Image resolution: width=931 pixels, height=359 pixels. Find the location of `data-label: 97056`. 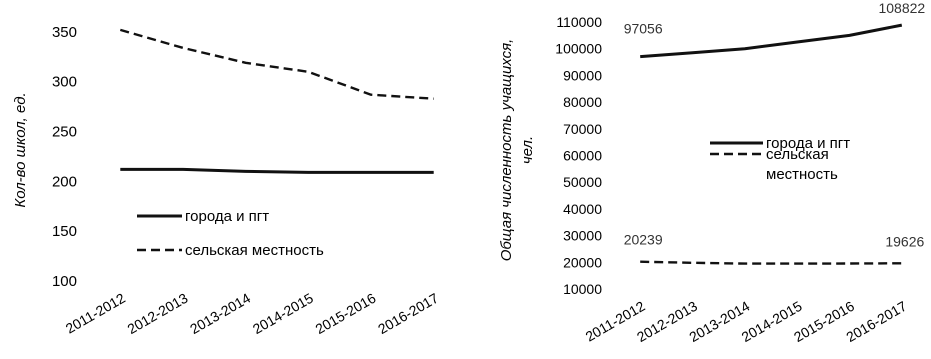

data-label: 97056 is located at coordinates (643, 29).